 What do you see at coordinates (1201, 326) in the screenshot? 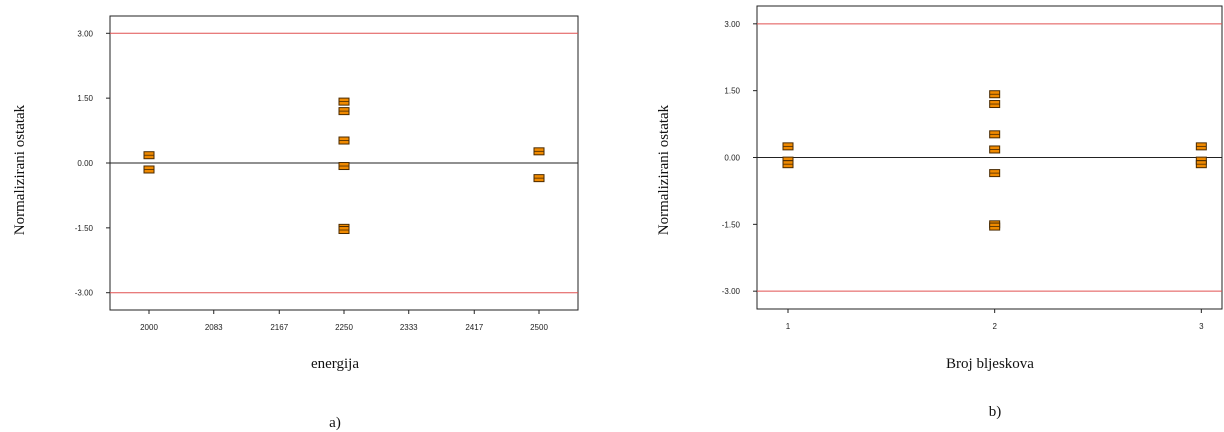
I see `x-tick-label: 3` at bounding box center [1201, 326].